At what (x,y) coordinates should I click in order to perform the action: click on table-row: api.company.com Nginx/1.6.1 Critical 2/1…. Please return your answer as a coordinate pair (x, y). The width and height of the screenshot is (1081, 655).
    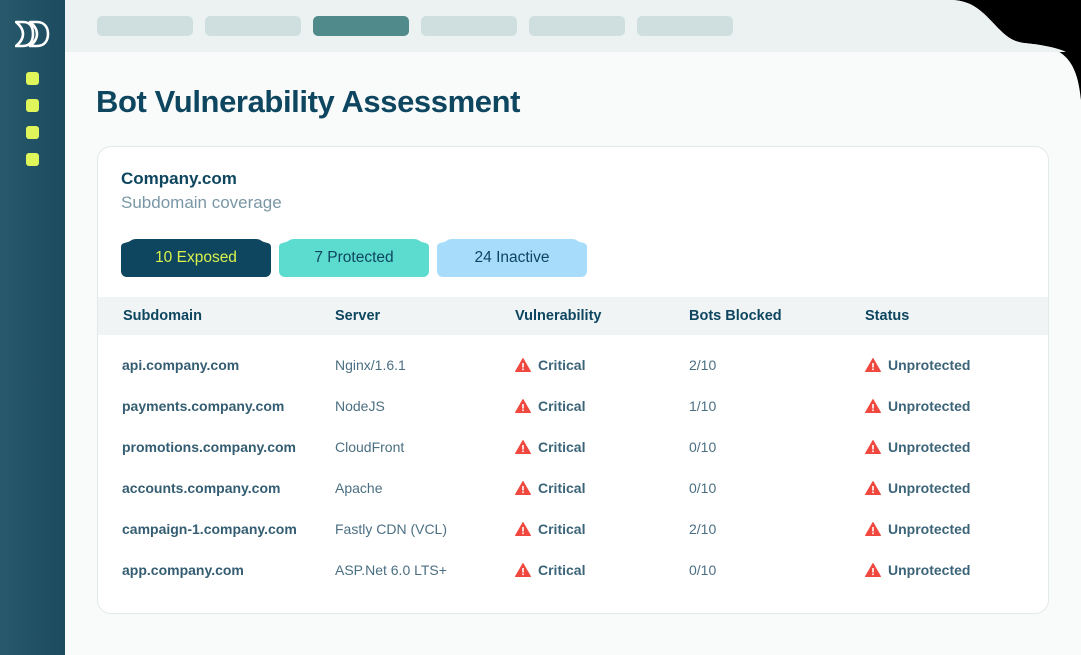
    Looking at the image, I should click on (573, 364).